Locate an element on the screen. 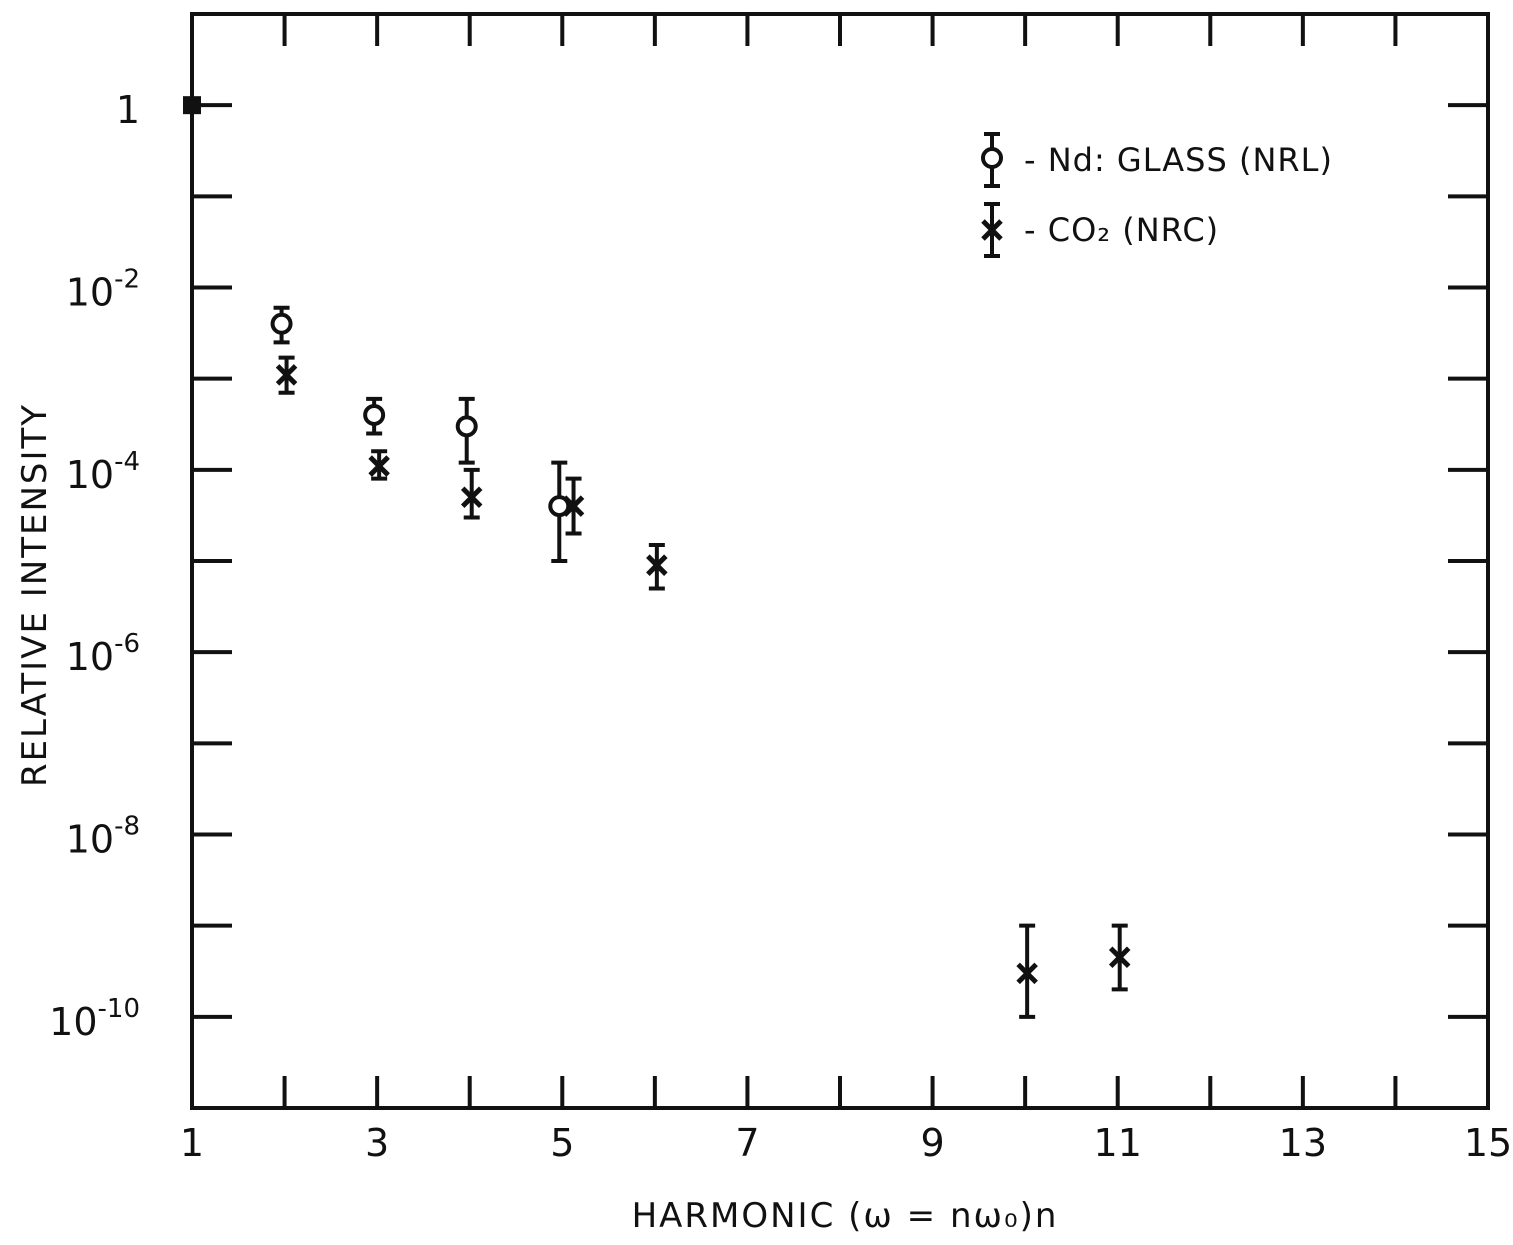  legend-layer: - Nd: GLASS (NRL) - CO₂ (NRC) is located at coordinates (1157, 195).